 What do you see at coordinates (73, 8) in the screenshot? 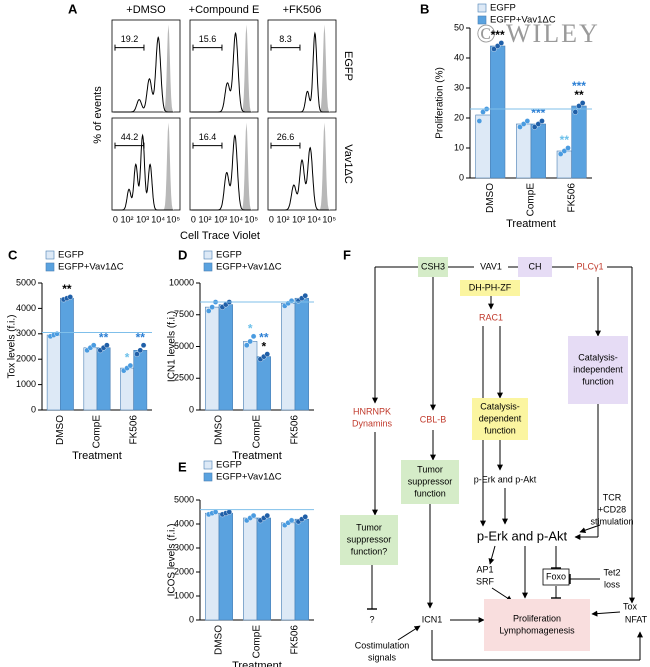
I see `panel-label: A` at bounding box center [73, 8].